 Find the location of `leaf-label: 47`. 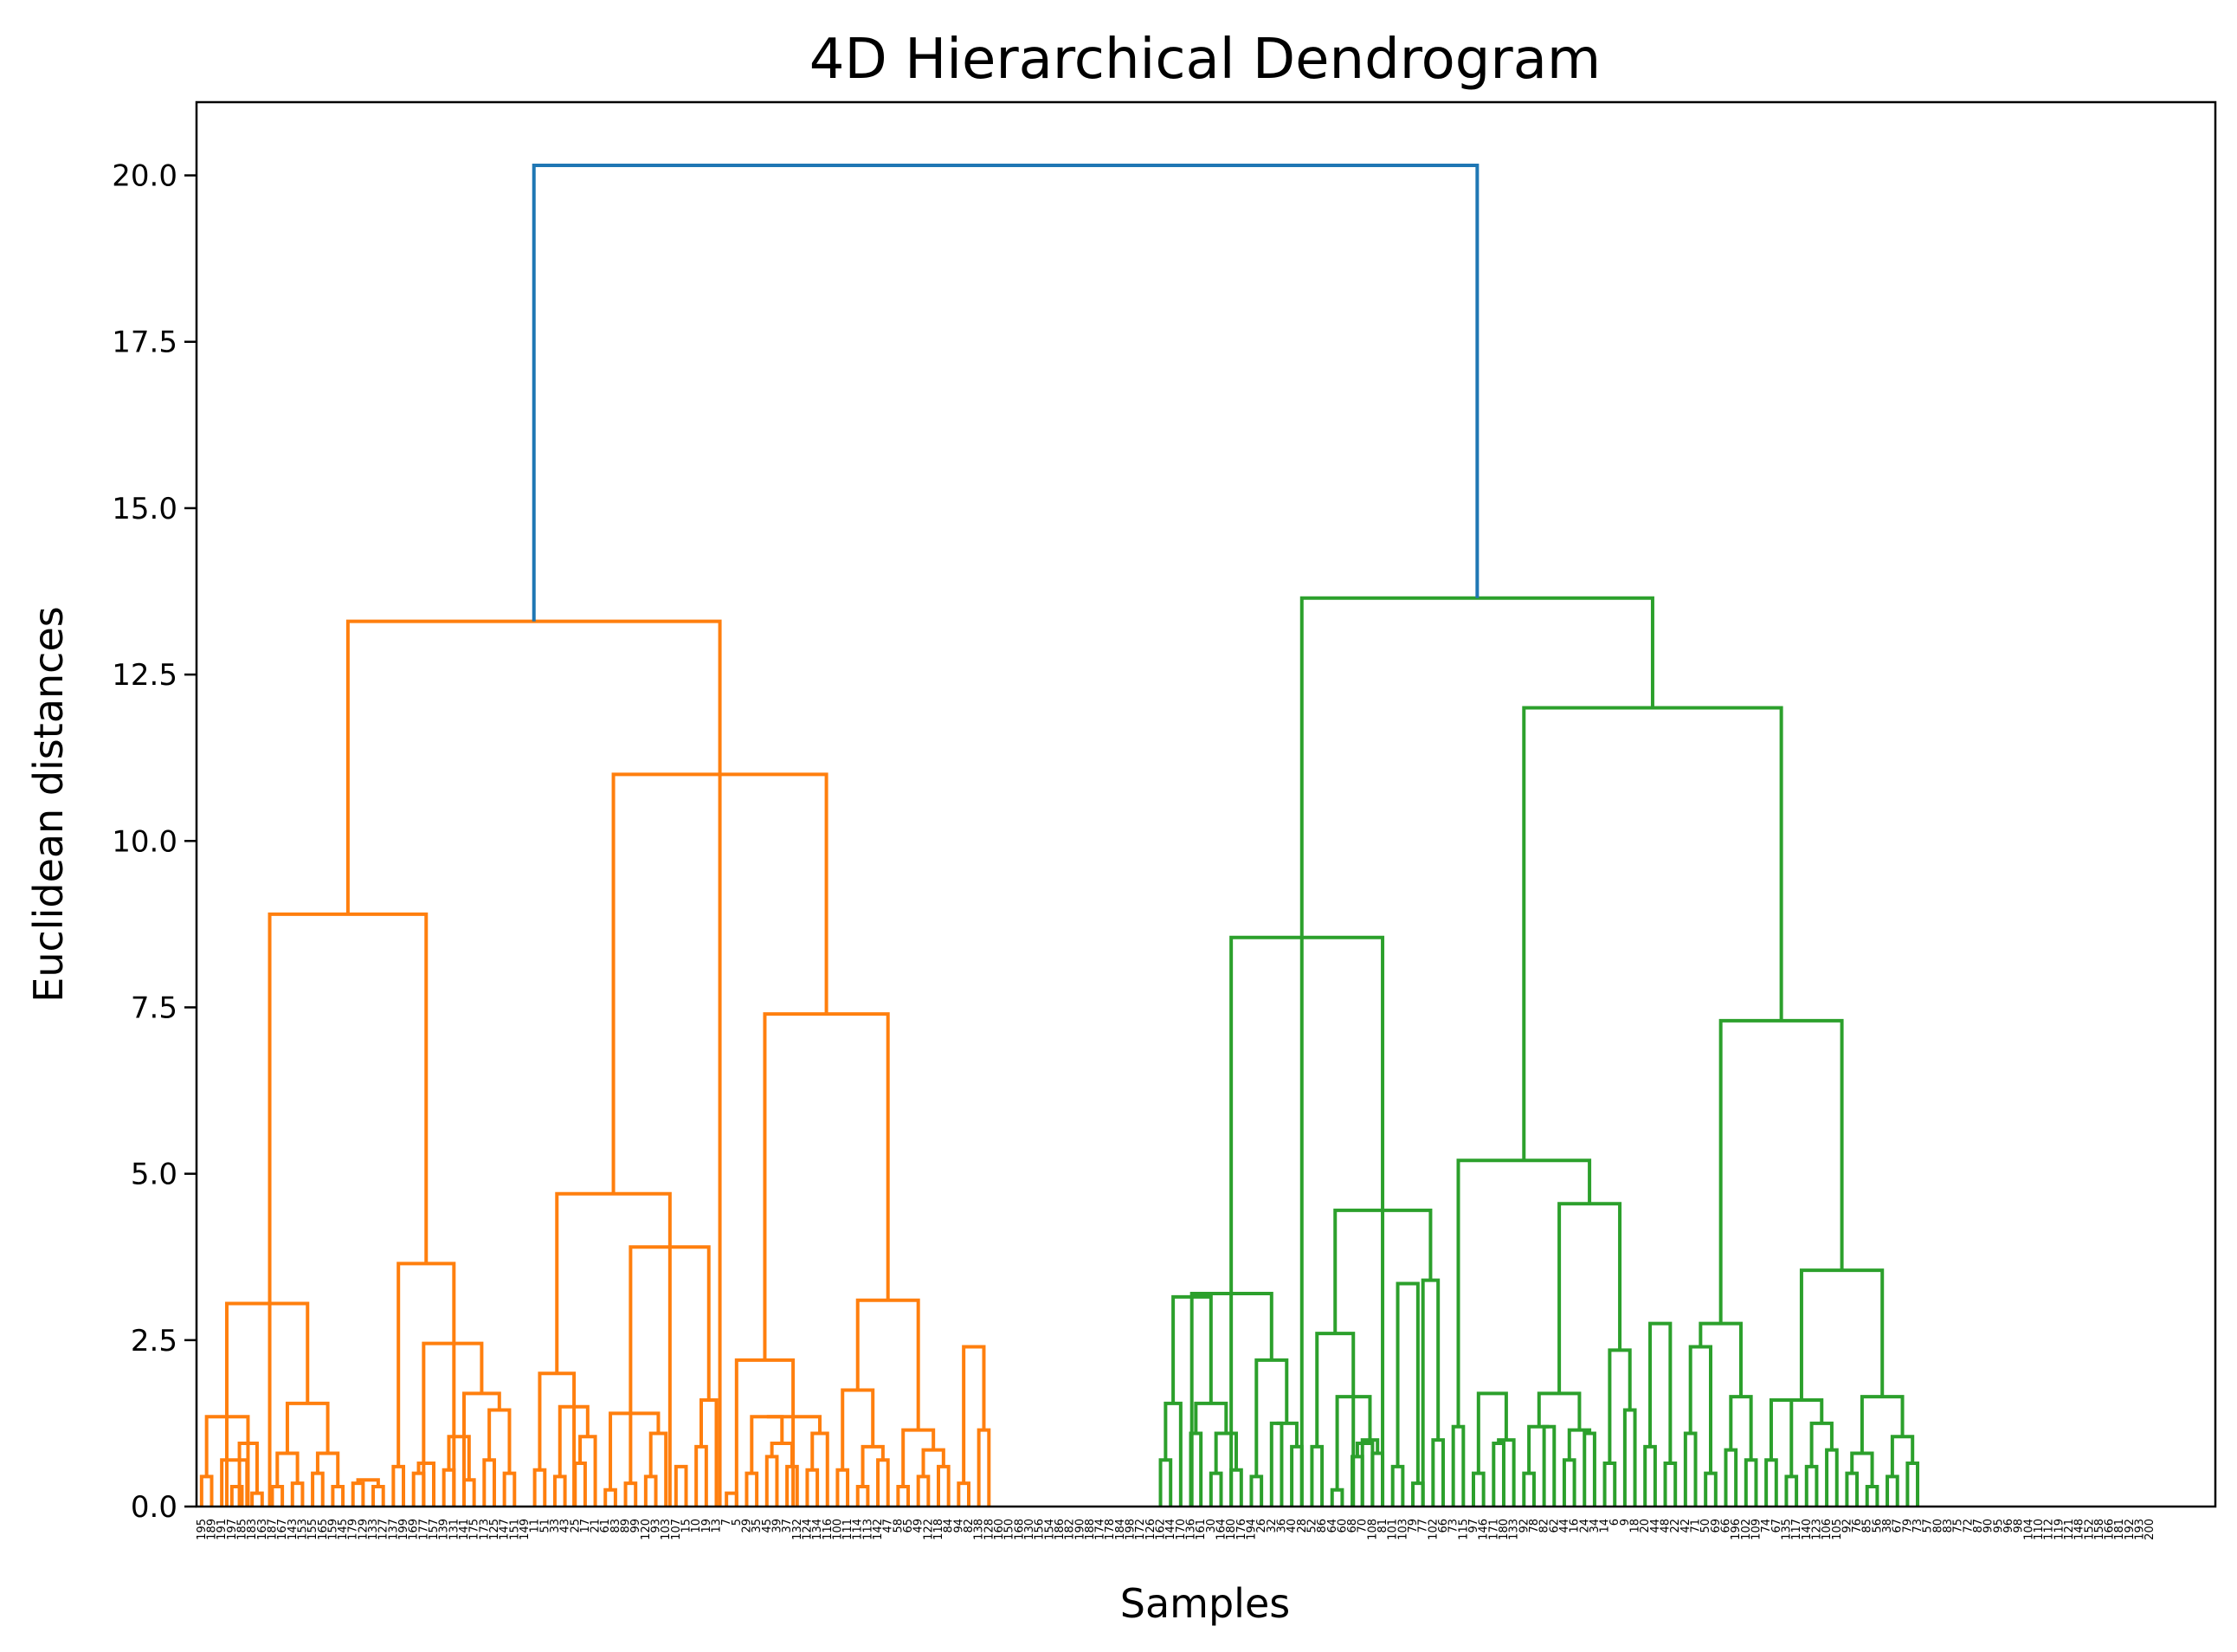

leaf-label: 47 is located at coordinates (888, 1526).